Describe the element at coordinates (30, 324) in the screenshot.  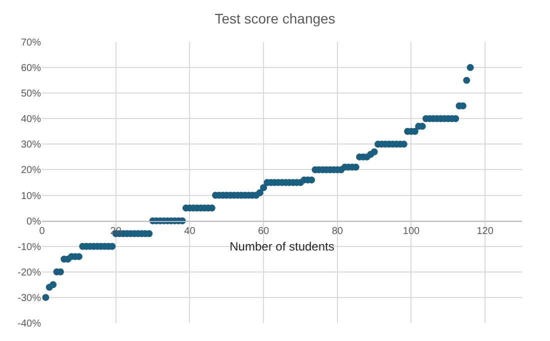
I see `y-tick-label: -40%` at that location.